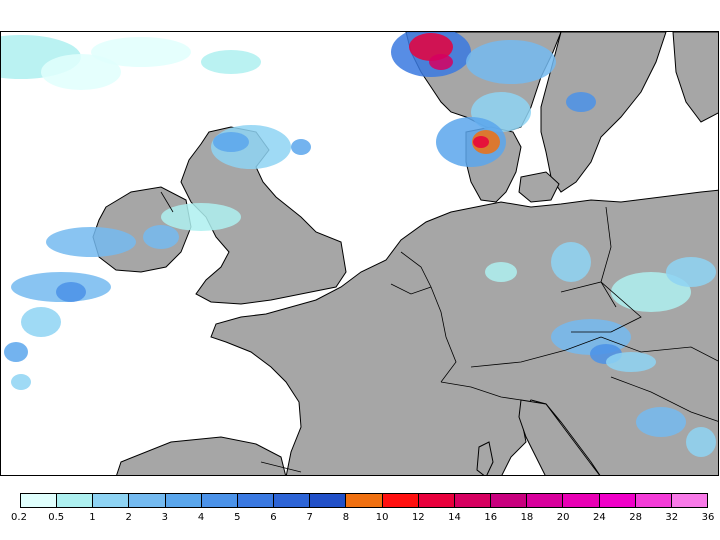  What do you see at coordinates (56, 517) in the screenshot?
I see `legend-label: 0.5` at bounding box center [56, 517].